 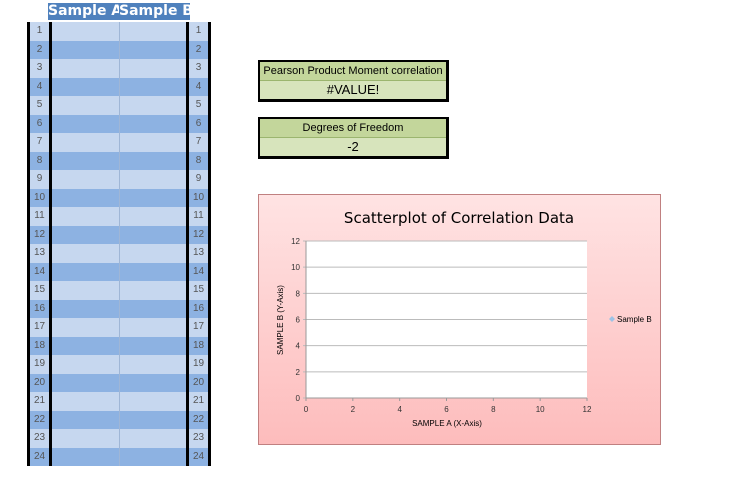 I want to click on row-number: 4, so click(x=39, y=86).